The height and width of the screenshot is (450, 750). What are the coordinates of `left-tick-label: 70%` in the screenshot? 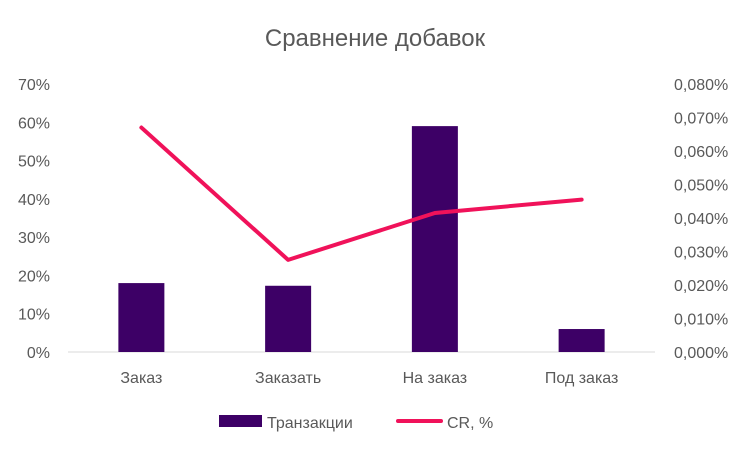 It's located at (34, 85).